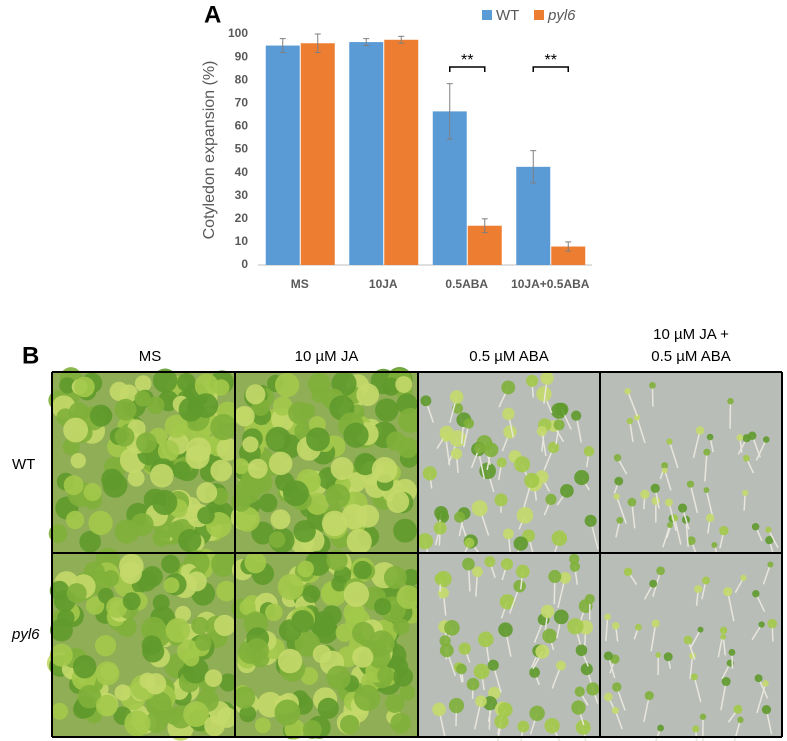 The height and width of the screenshot is (741, 787). Describe the element at coordinates (25, 634) in the screenshot. I see `row-label: pyl6` at that location.